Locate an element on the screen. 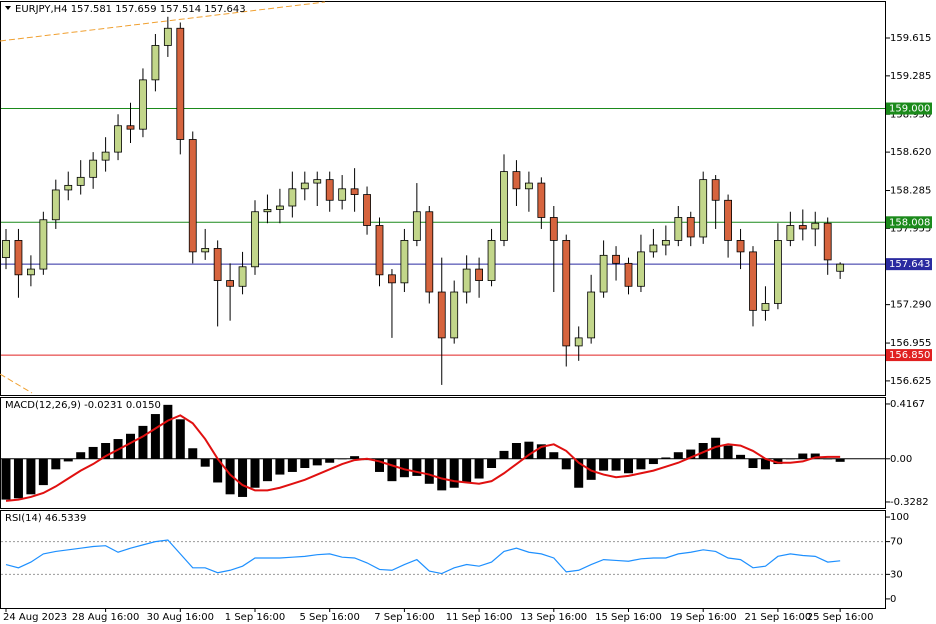  y-tick-label: 70 is located at coordinates (896, 542).